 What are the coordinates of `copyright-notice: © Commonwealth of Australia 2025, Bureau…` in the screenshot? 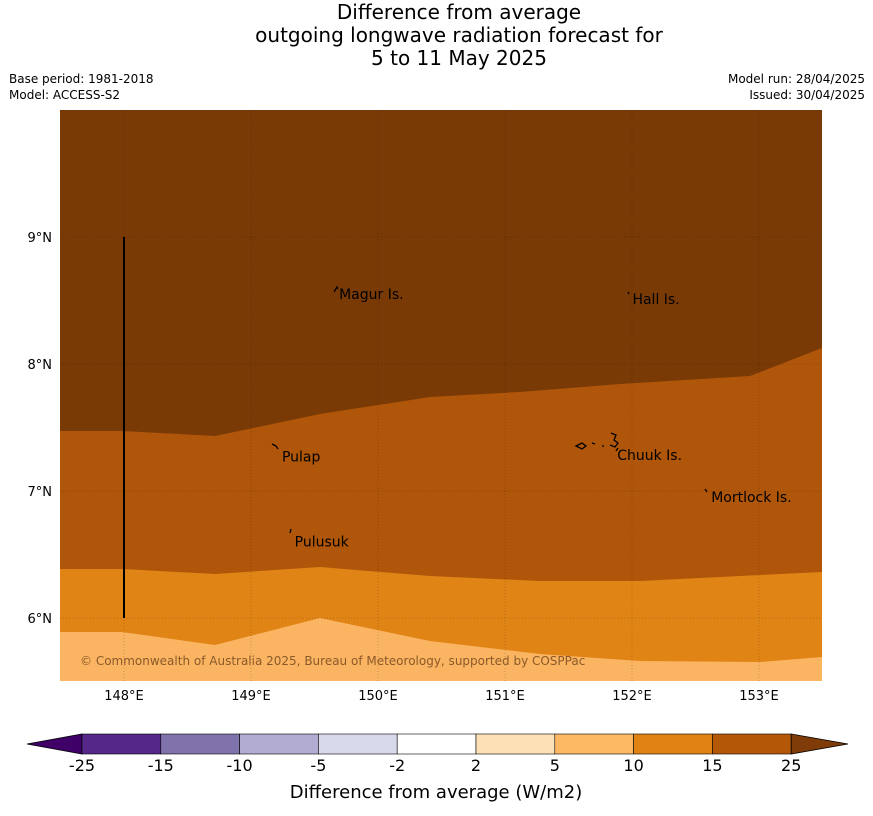 It's located at (332, 661).